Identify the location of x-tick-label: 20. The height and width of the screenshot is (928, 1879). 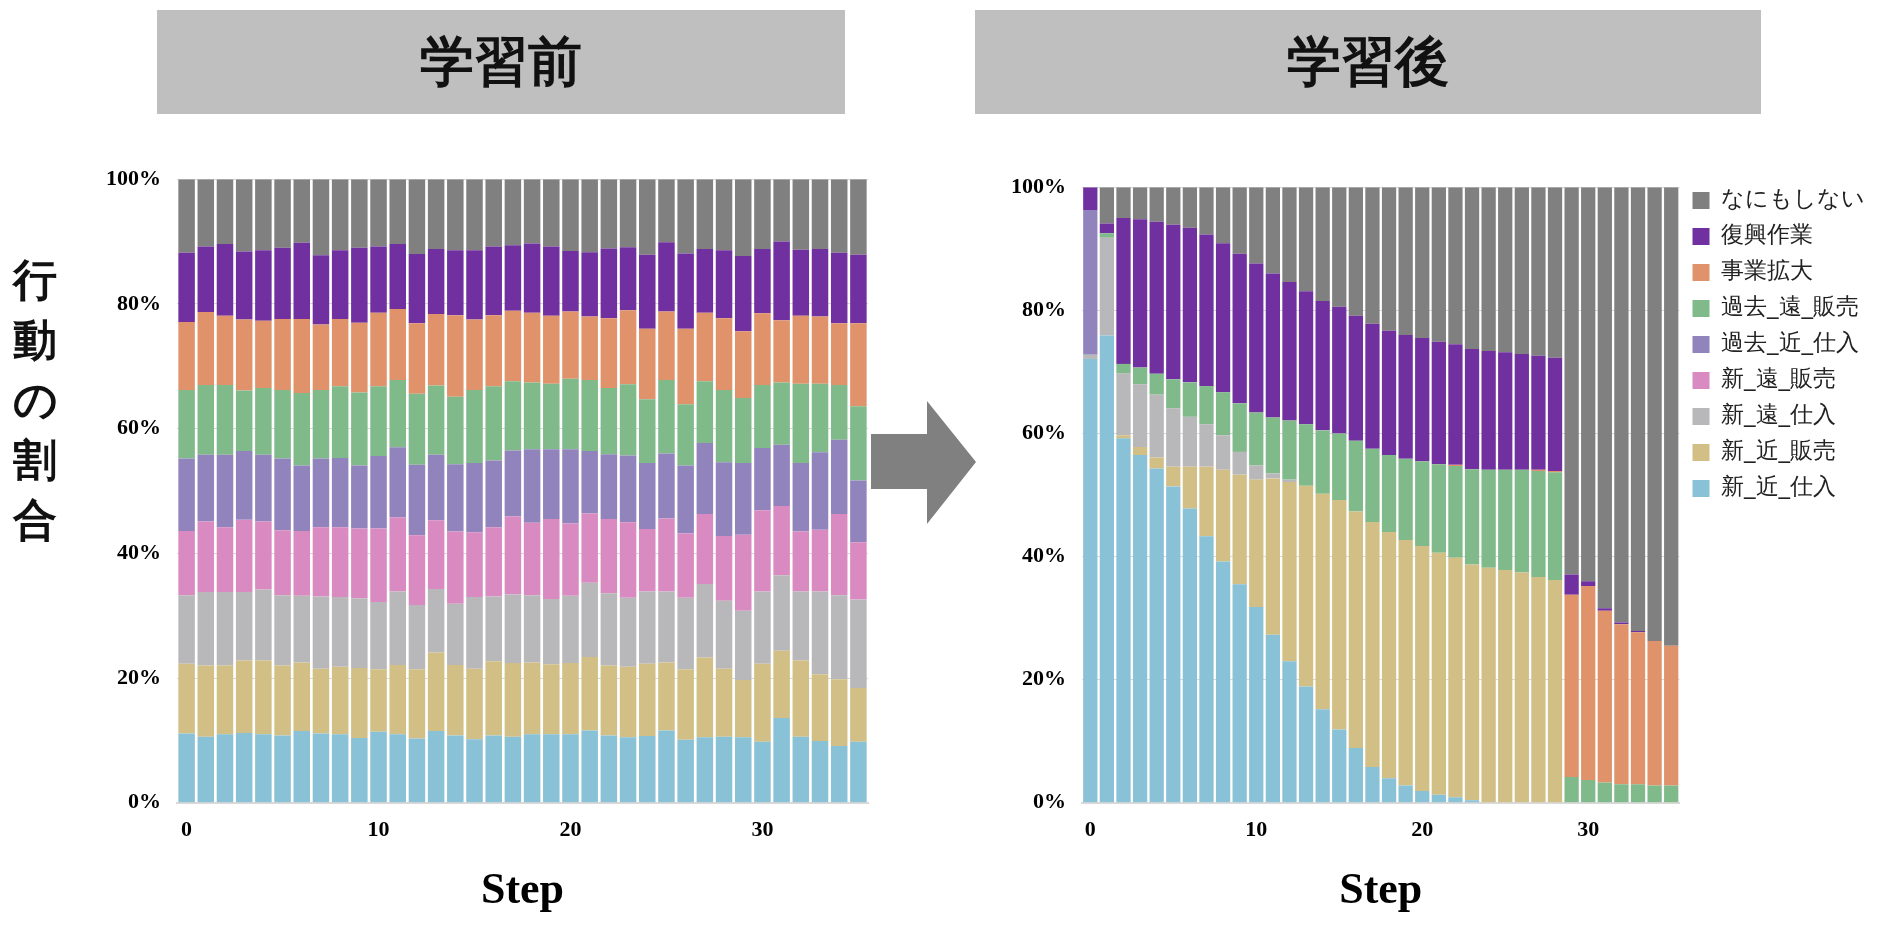
(1422, 828).